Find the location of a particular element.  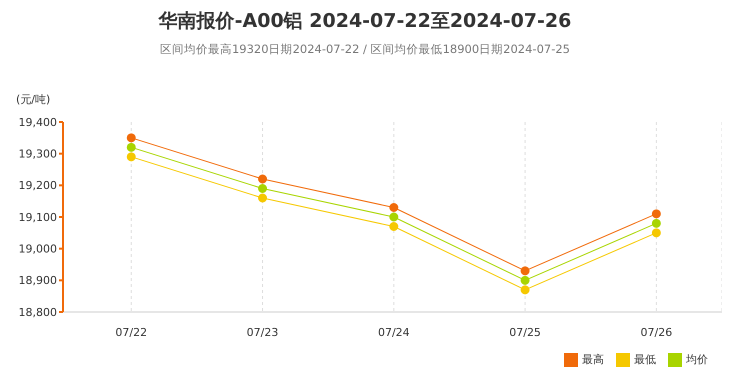

y-tick-label: 19,000 is located at coordinates (37, 249).